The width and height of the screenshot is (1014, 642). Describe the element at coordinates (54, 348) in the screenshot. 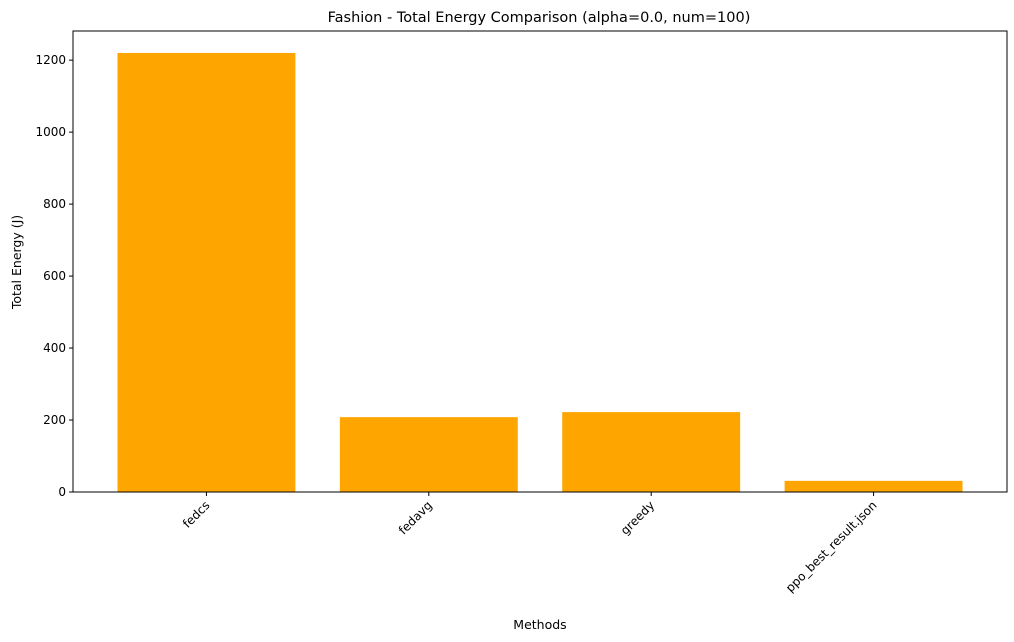

I see `y-tick-label: 400` at that location.